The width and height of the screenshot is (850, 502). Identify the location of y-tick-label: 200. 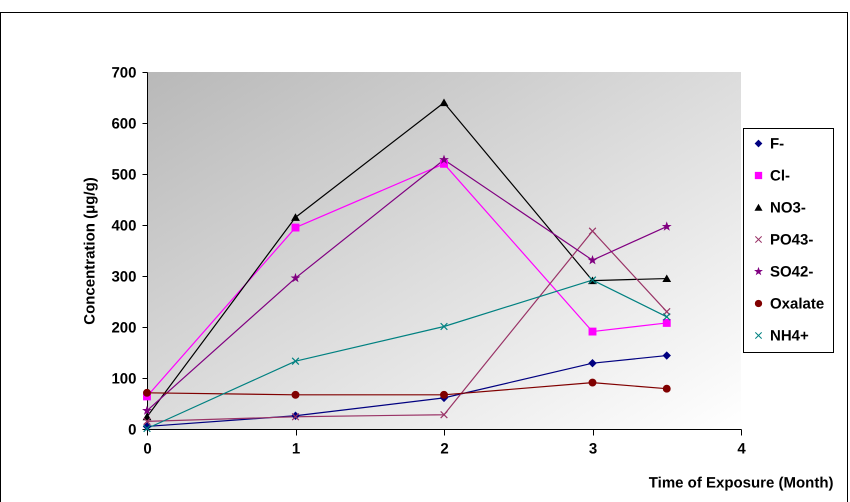
(123, 328).